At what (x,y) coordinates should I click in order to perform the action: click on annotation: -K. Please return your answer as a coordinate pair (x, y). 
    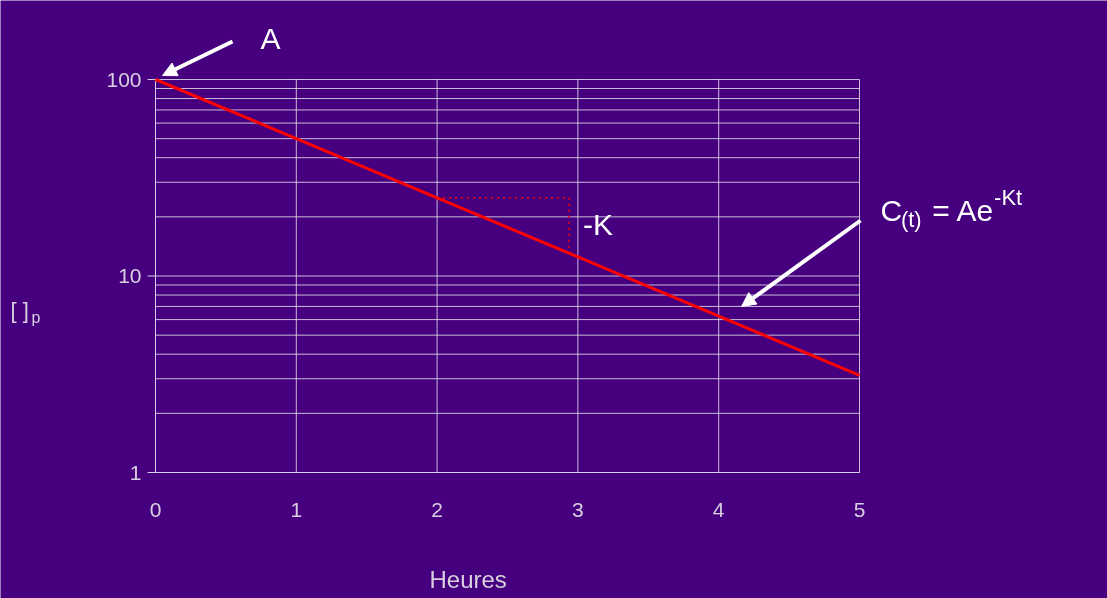
    Looking at the image, I should click on (598, 225).